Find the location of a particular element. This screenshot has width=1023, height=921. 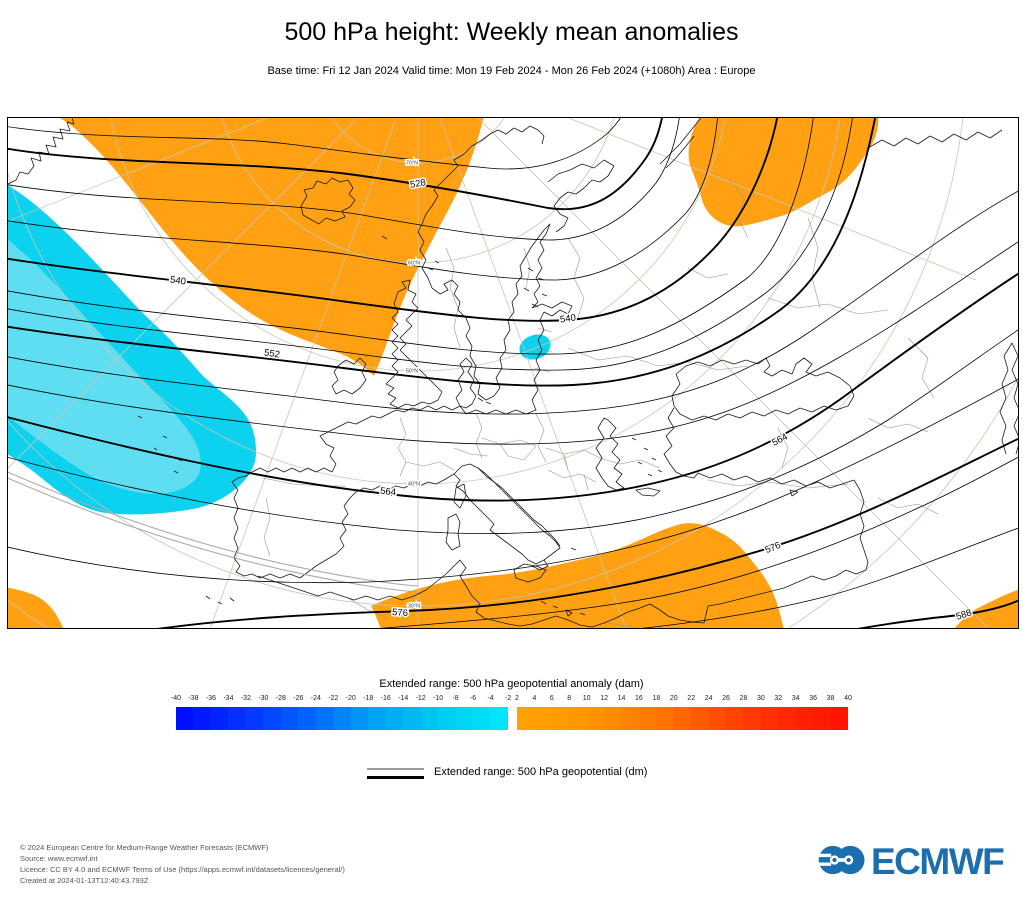

colorbar-tick: -10 is located at coordinates (438, 698).